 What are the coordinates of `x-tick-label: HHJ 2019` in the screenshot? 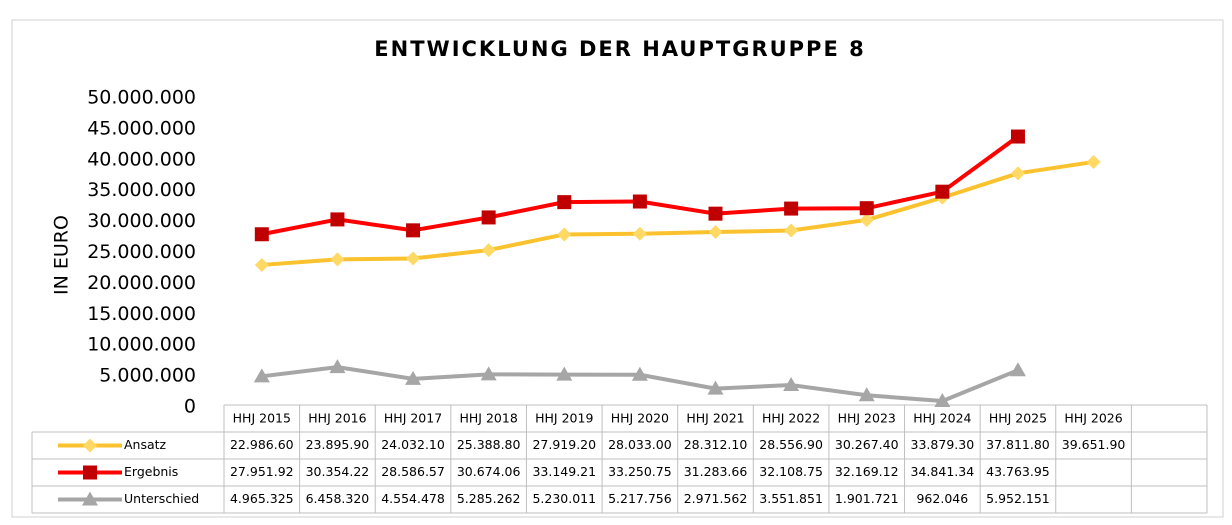 It's located at (564, 418).